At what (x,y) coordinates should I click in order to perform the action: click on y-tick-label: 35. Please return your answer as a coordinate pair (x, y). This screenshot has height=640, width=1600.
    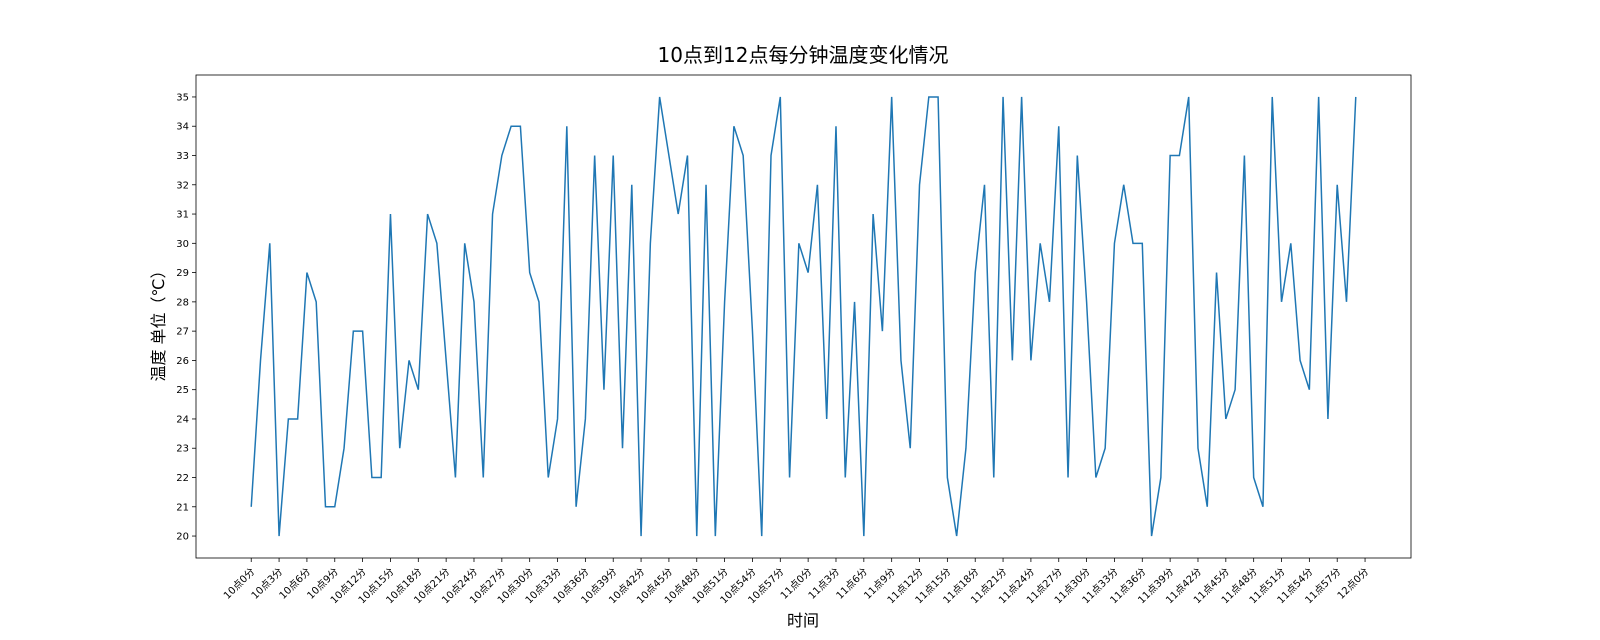
    Looking at the image, I should click on (182, 97).